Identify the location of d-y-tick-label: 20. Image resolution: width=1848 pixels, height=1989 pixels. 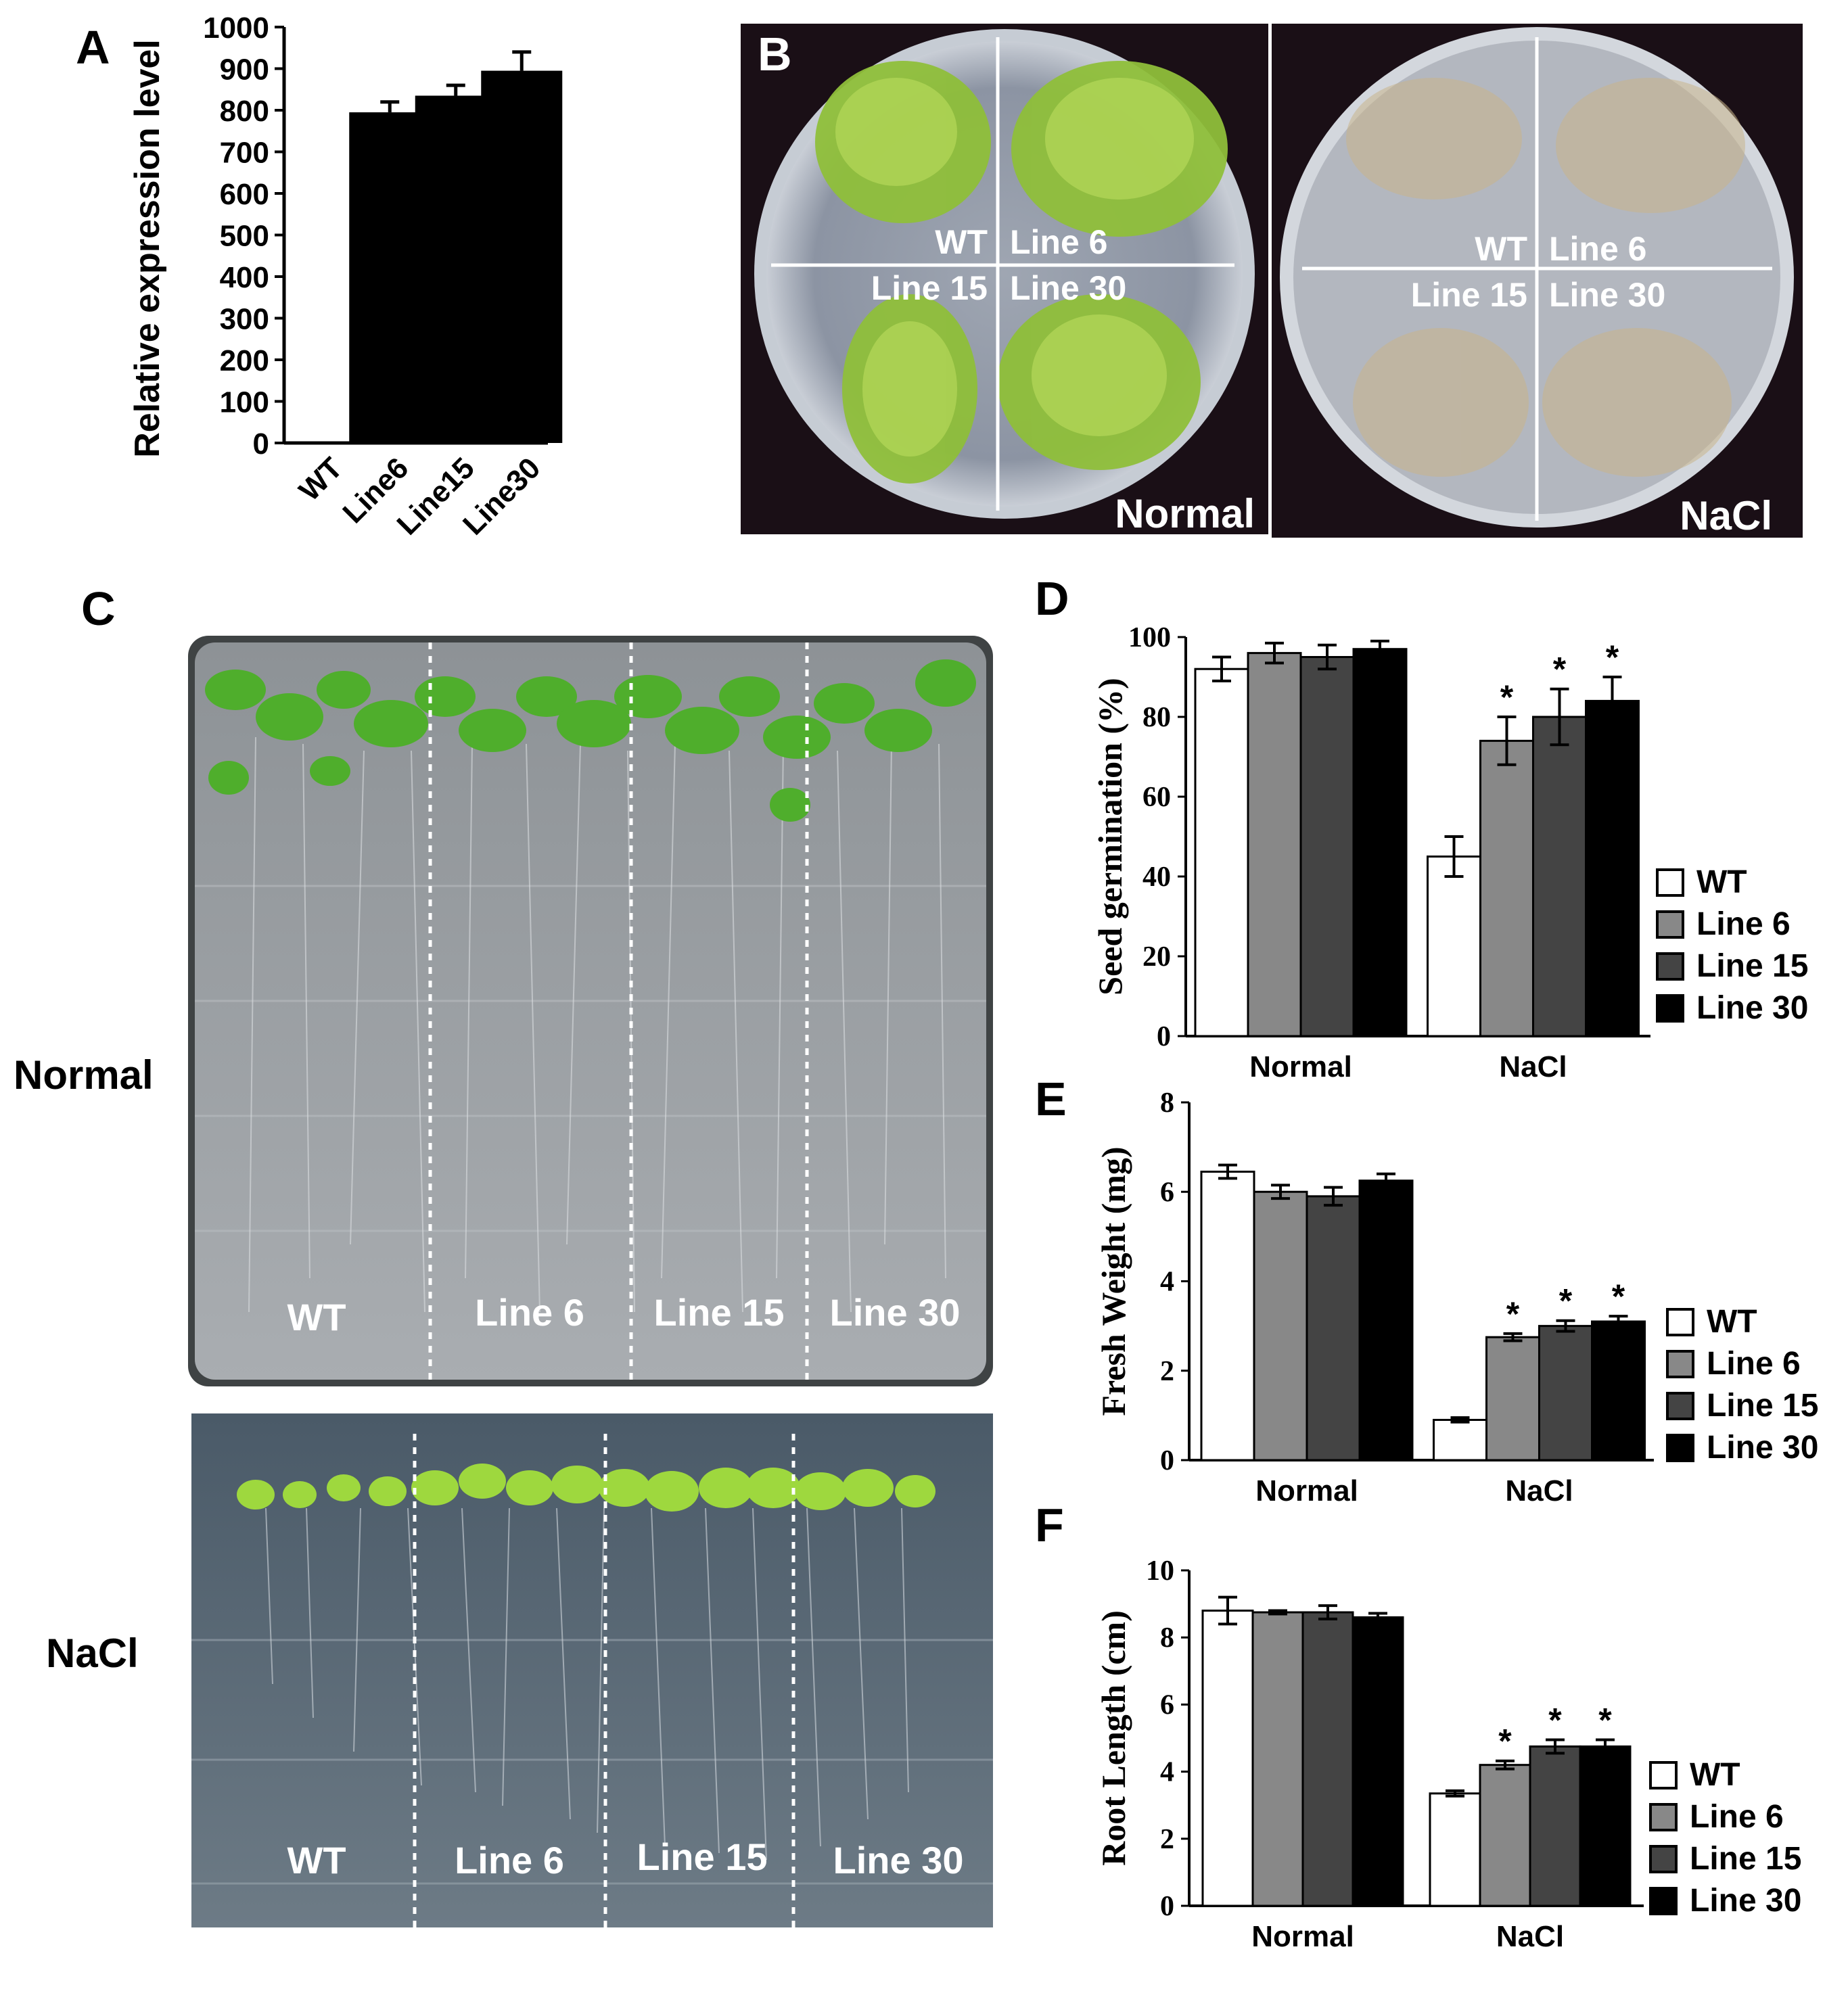
(1156, 957).